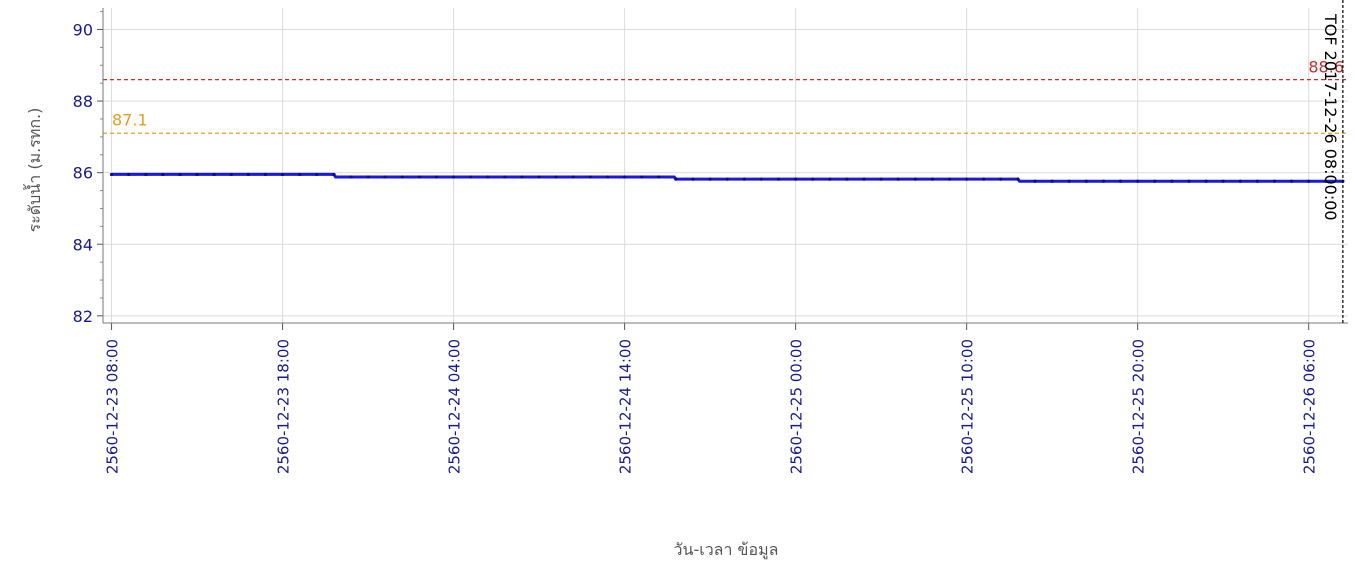  What do you see at coordinates (726, 550) in the screenshot?
I see `x-axis-title: วัน-เวลา ข้อมูล` at bounding box center [726, 550].